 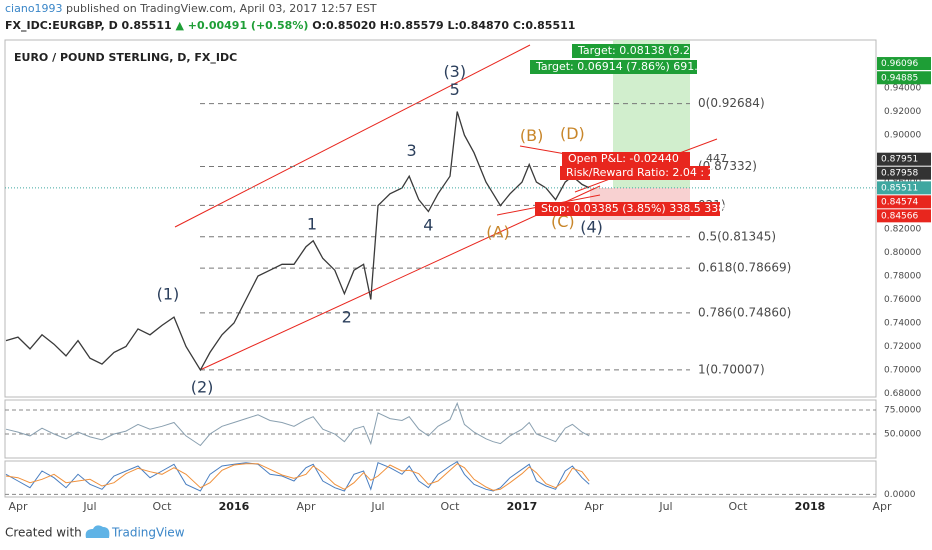 I want to click on y-tick-label: 0.78000, so click(x=902, y=277).